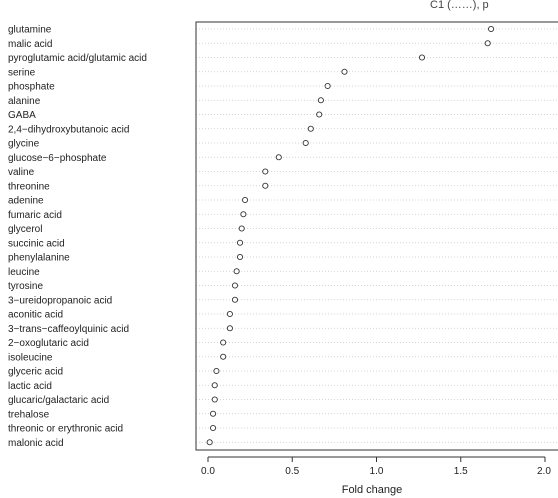  Describe the element at coordinates (57, 158) in the screenshot. I see `category-label: glucose−6−phosphate` at that location.